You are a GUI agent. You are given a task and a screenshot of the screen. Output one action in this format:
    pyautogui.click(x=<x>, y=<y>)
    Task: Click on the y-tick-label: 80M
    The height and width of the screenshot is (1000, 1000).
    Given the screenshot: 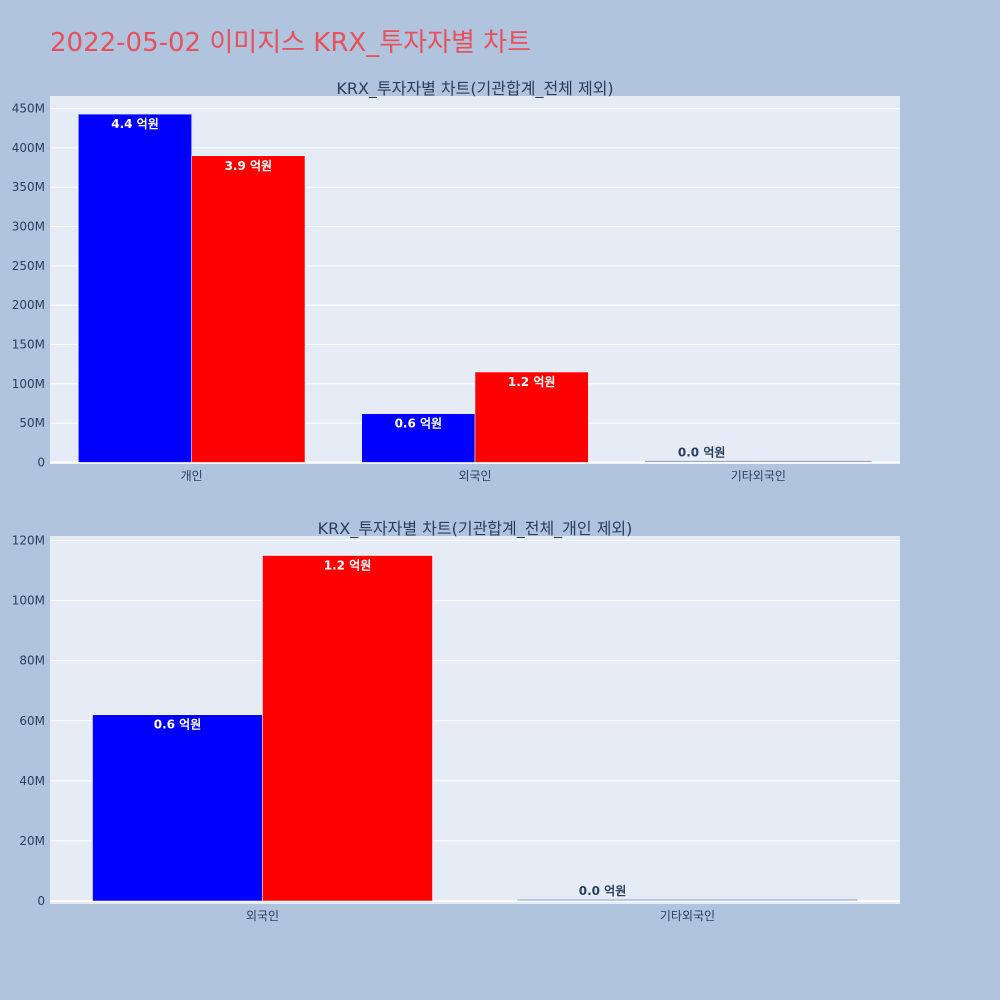 What is the action you would take?
    pyautogui.click(x=32, y=661)
    